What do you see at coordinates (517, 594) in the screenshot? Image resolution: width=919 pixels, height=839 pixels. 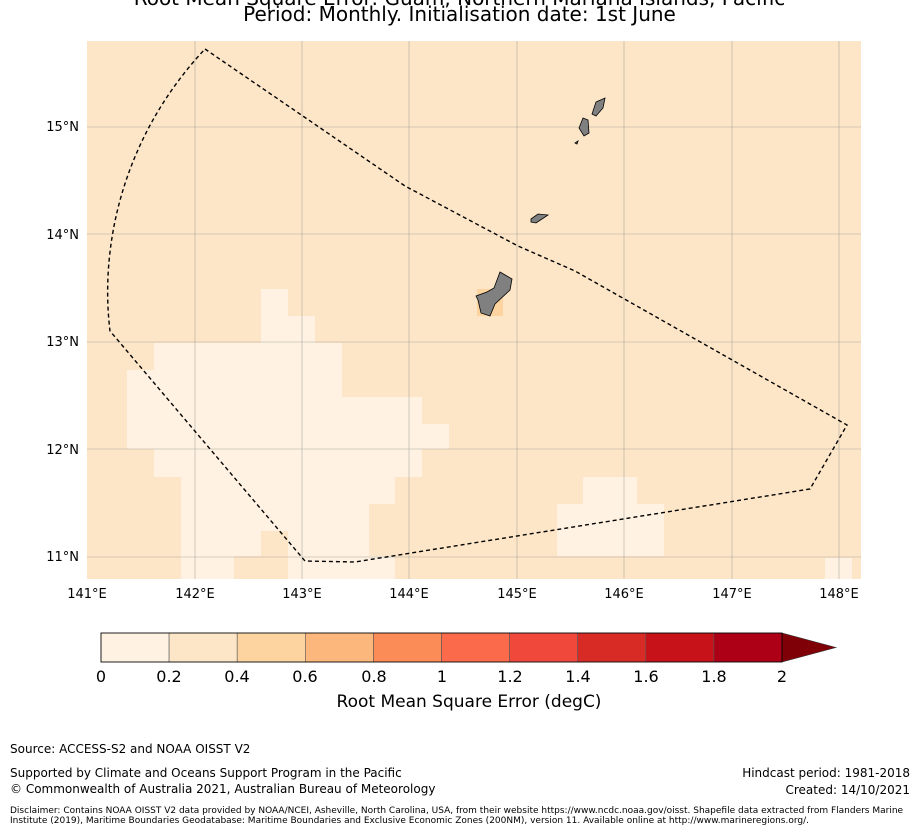 I see `lon-tick-label: 145°E` at bounding box center [517, 594].